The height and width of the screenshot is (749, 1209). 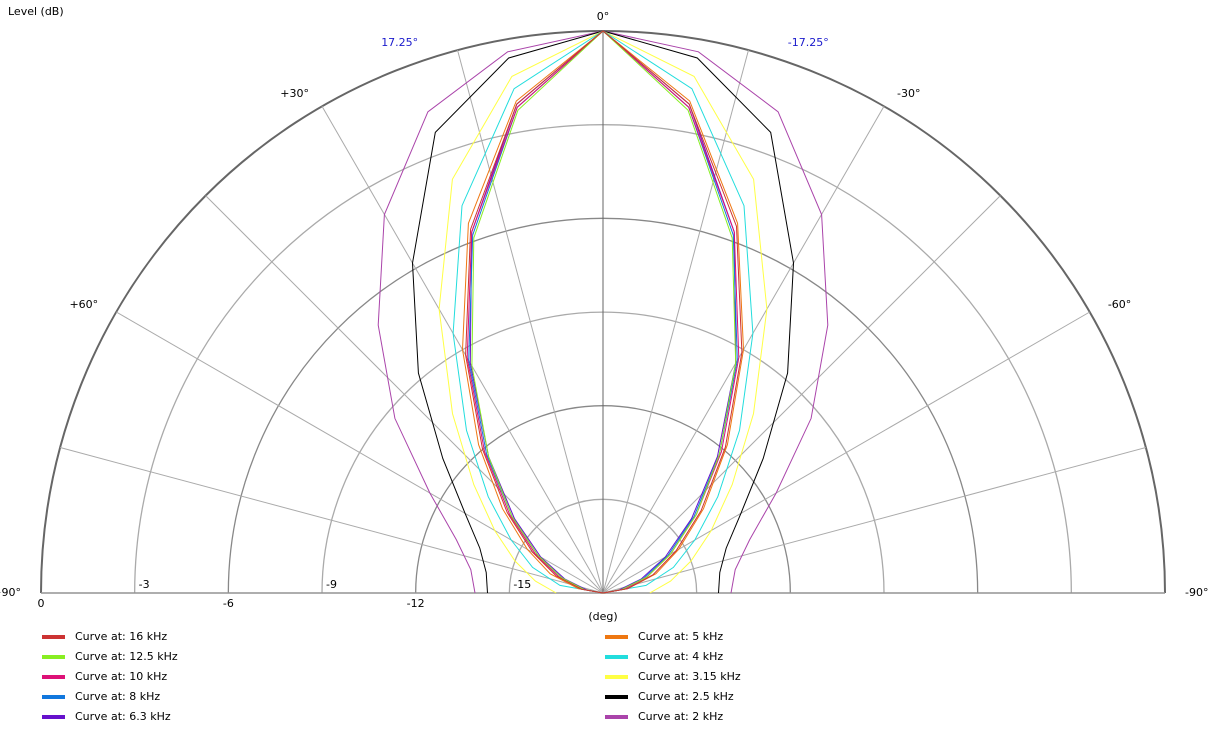 I want to click on legend-label: Curve at: 10 kHz, so click(x=121, y=676).